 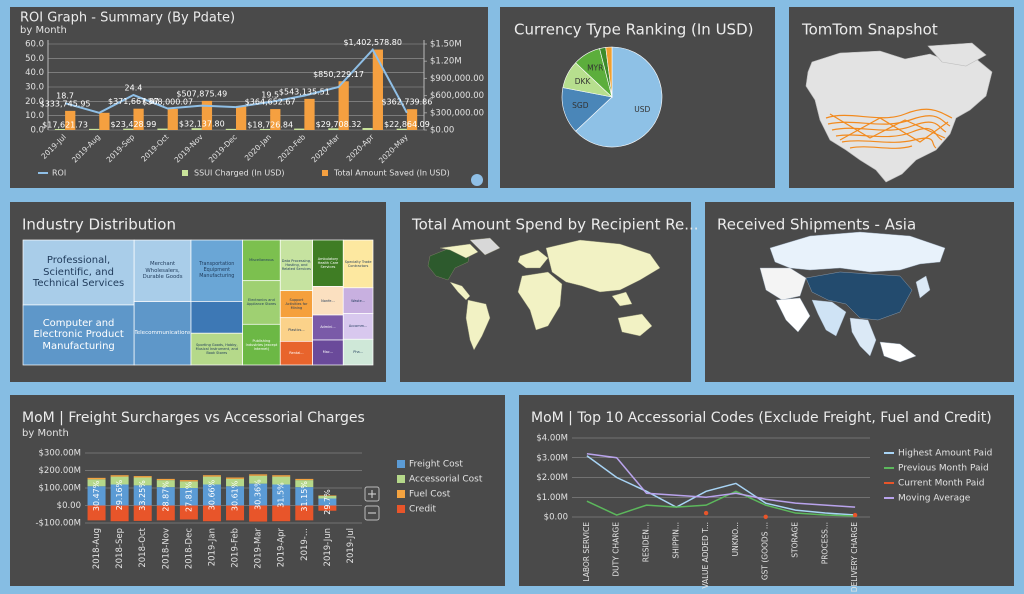 I want to click on data-label: $17,621.73, so click(x=65, y=124).